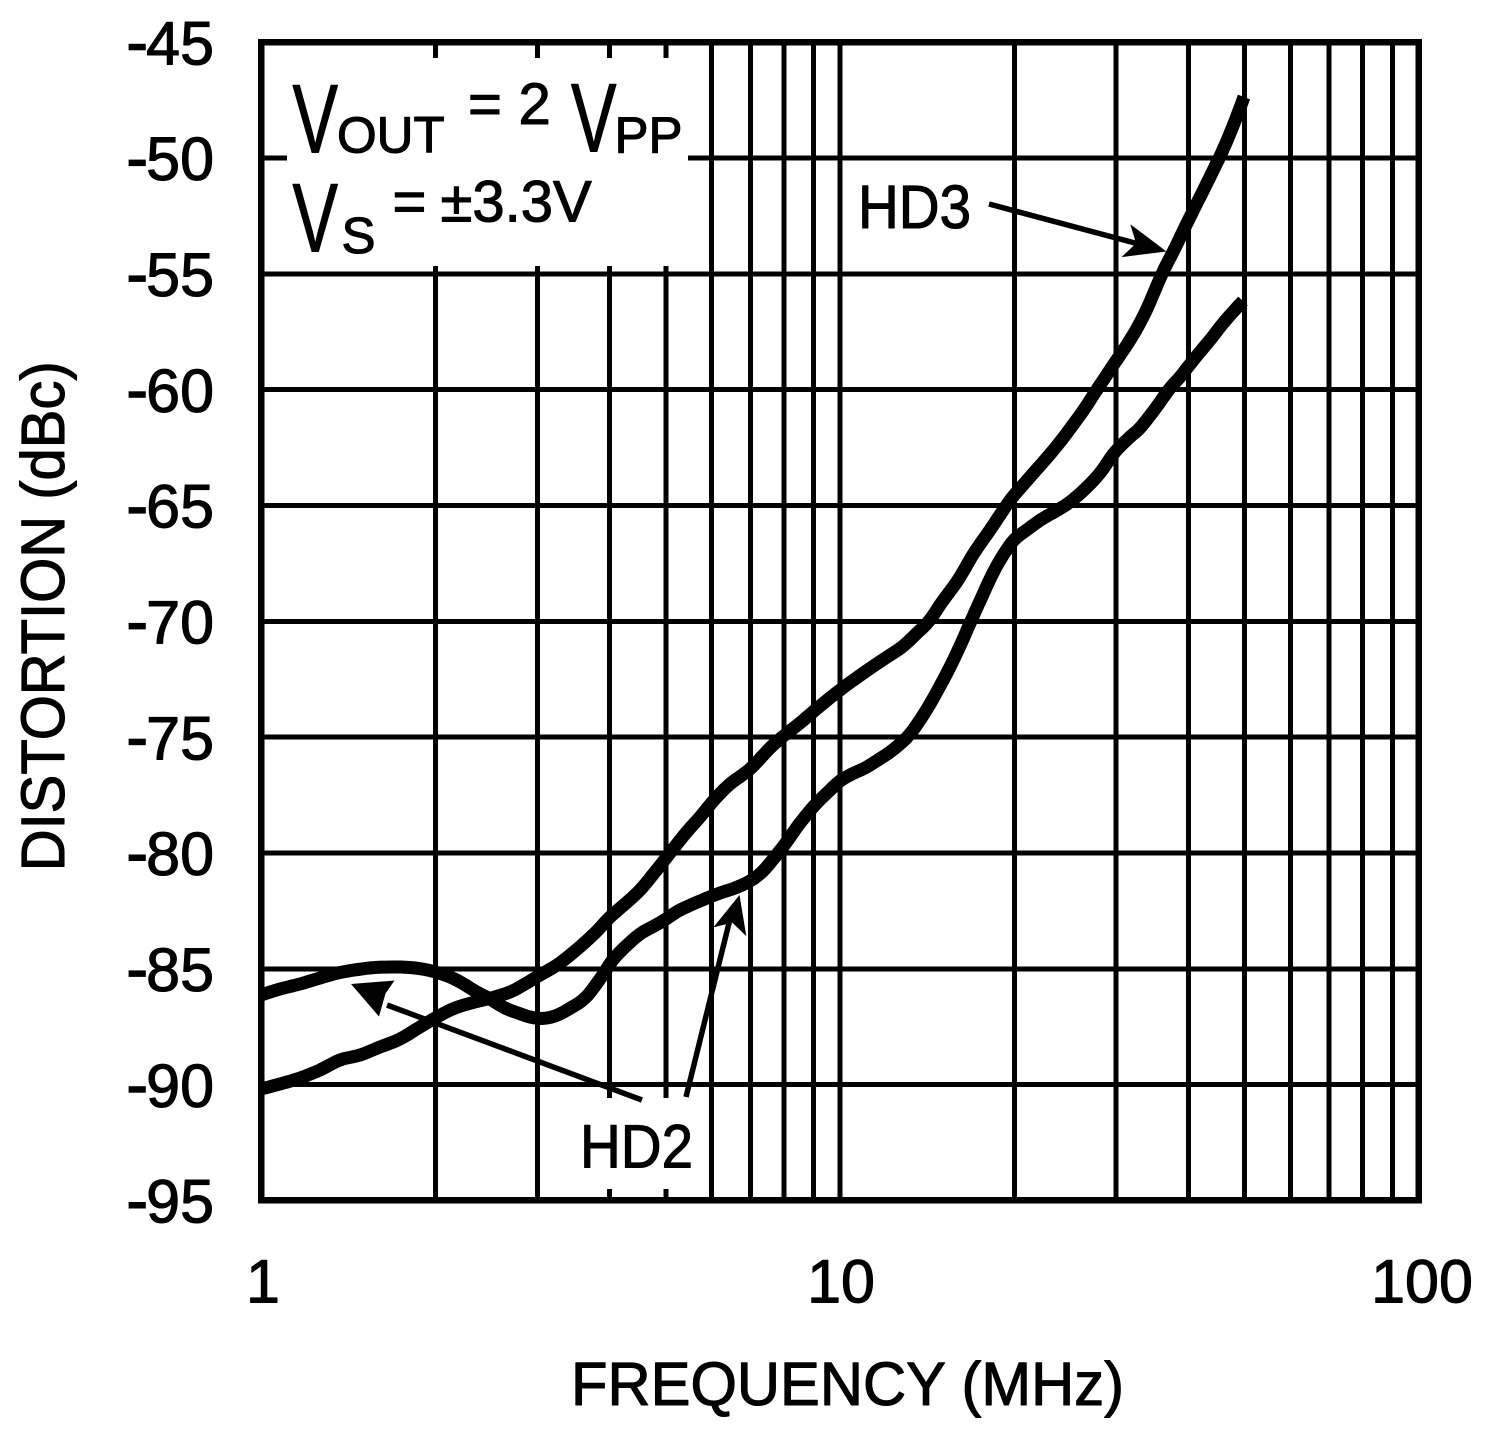  I want to click on svg-text: OUT, so click(391, 135).